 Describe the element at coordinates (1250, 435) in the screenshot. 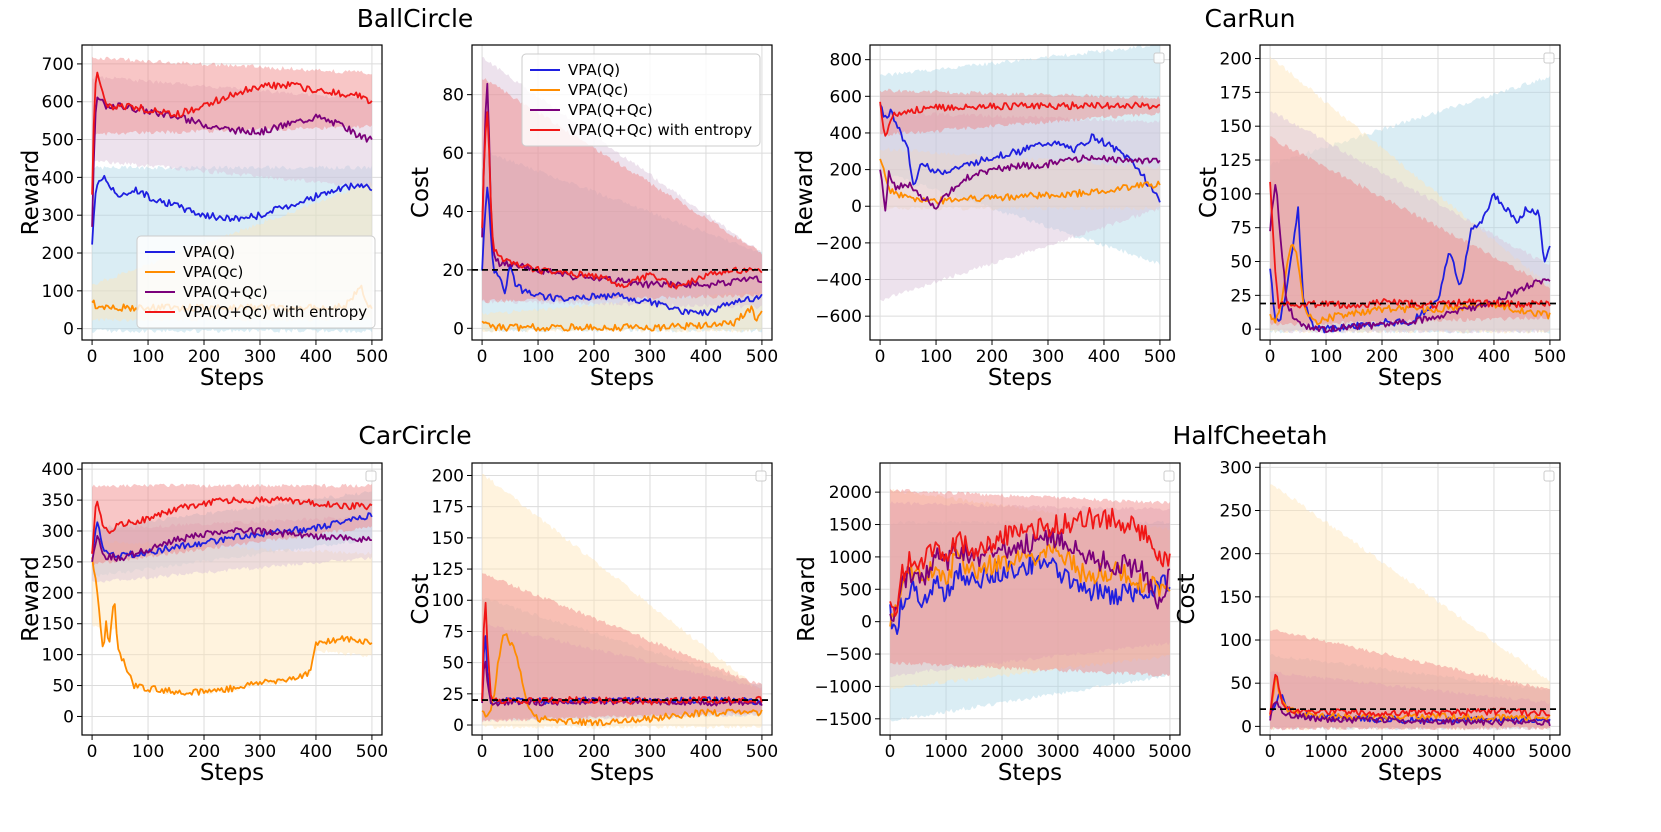

I see `group-title-halfcheetah: HalfCheetah` at that location.